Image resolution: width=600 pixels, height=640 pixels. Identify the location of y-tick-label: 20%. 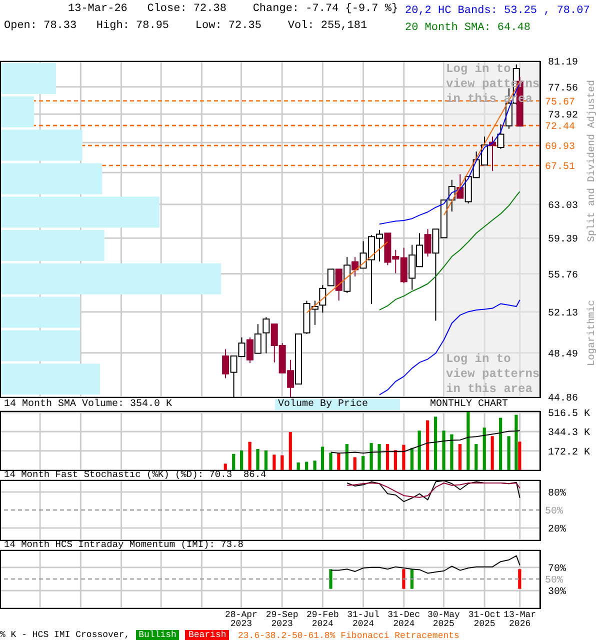
(557, 530).